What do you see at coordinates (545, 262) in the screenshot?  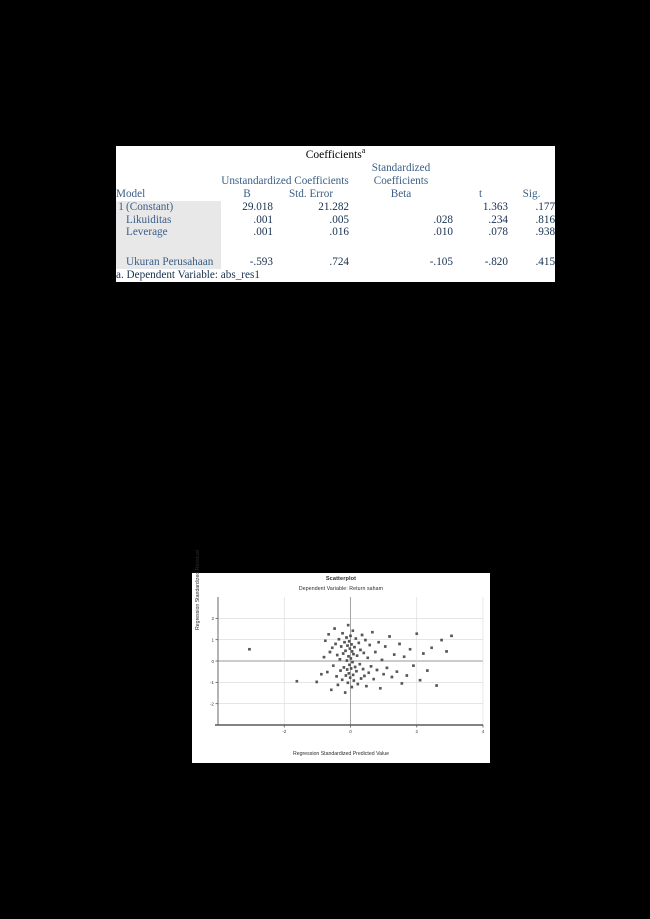 I see `cell-sig: .415` at bounding box center [545, 262].